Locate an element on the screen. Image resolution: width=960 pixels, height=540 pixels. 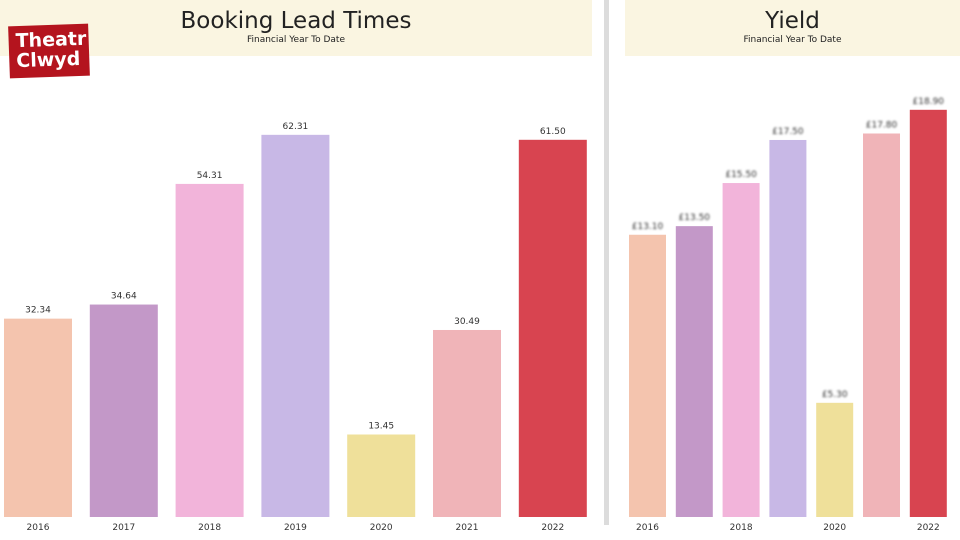
data-label: £5.30 is located at coordinates (835, 395).